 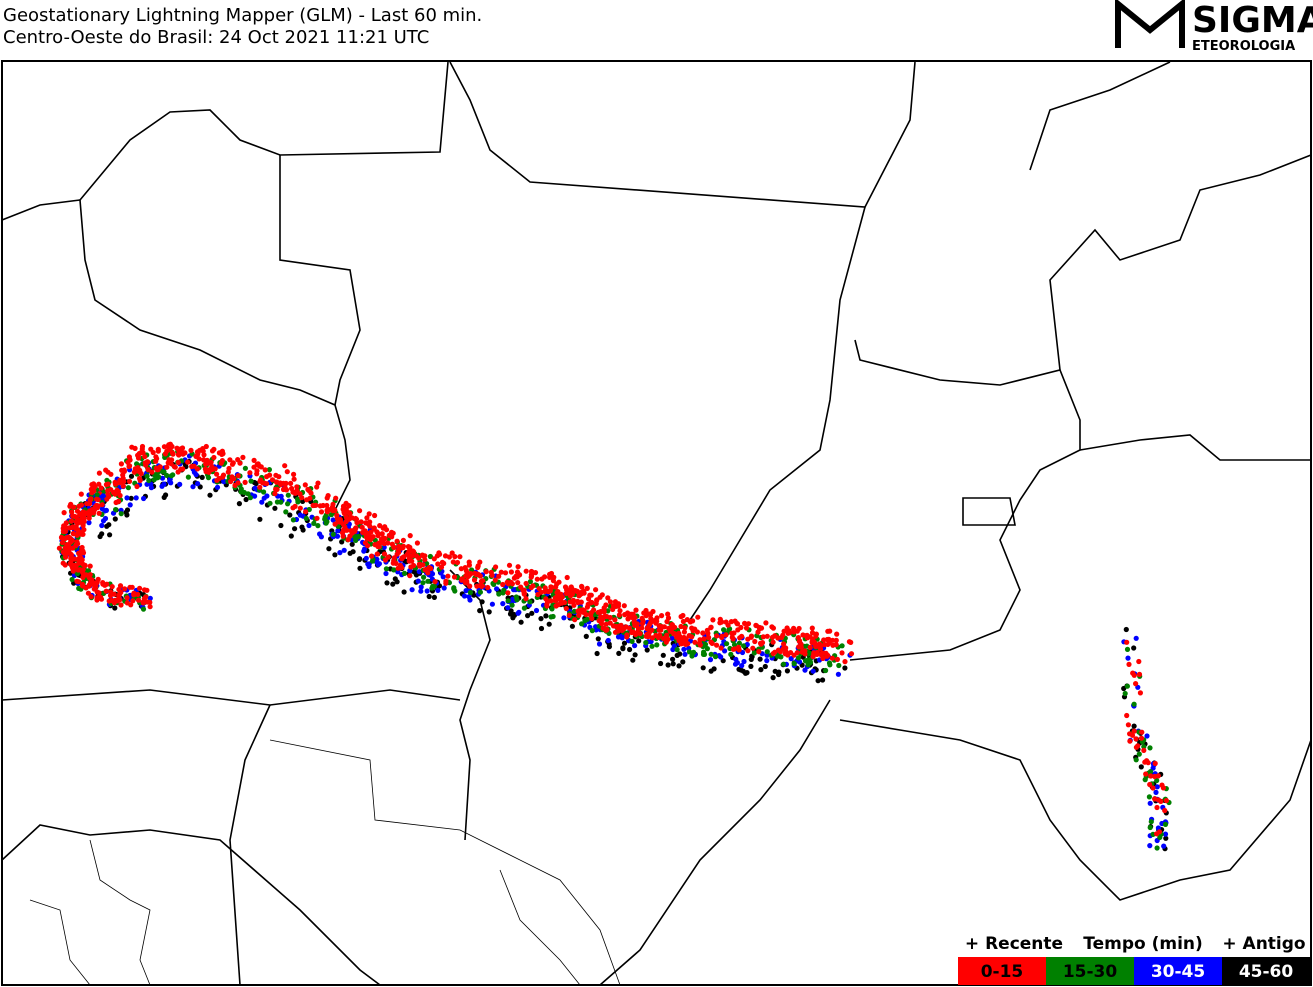 What do you see at coordinates (1178, 972) in the screenshot?
I see `legend-label: 30-45` at bounding box center [1178, 972].